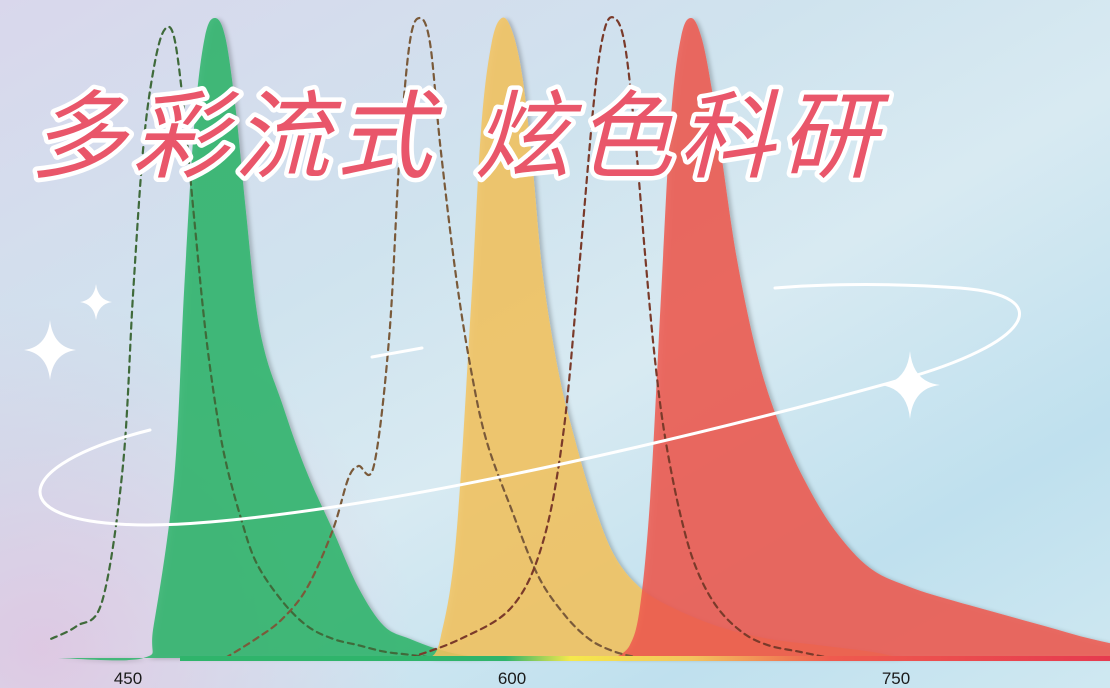 This screenshot has width=1110, height=688. What do you see at coordinates (910, 385) in the screenshot?
I see `sparkle-right-icon` at bounding box center [910, 385].